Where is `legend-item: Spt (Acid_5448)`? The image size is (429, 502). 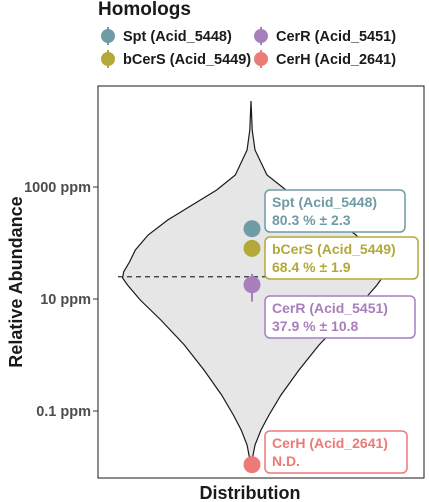
legend-item: Spt (Acid_5448) is located at coordinates (166, 36).